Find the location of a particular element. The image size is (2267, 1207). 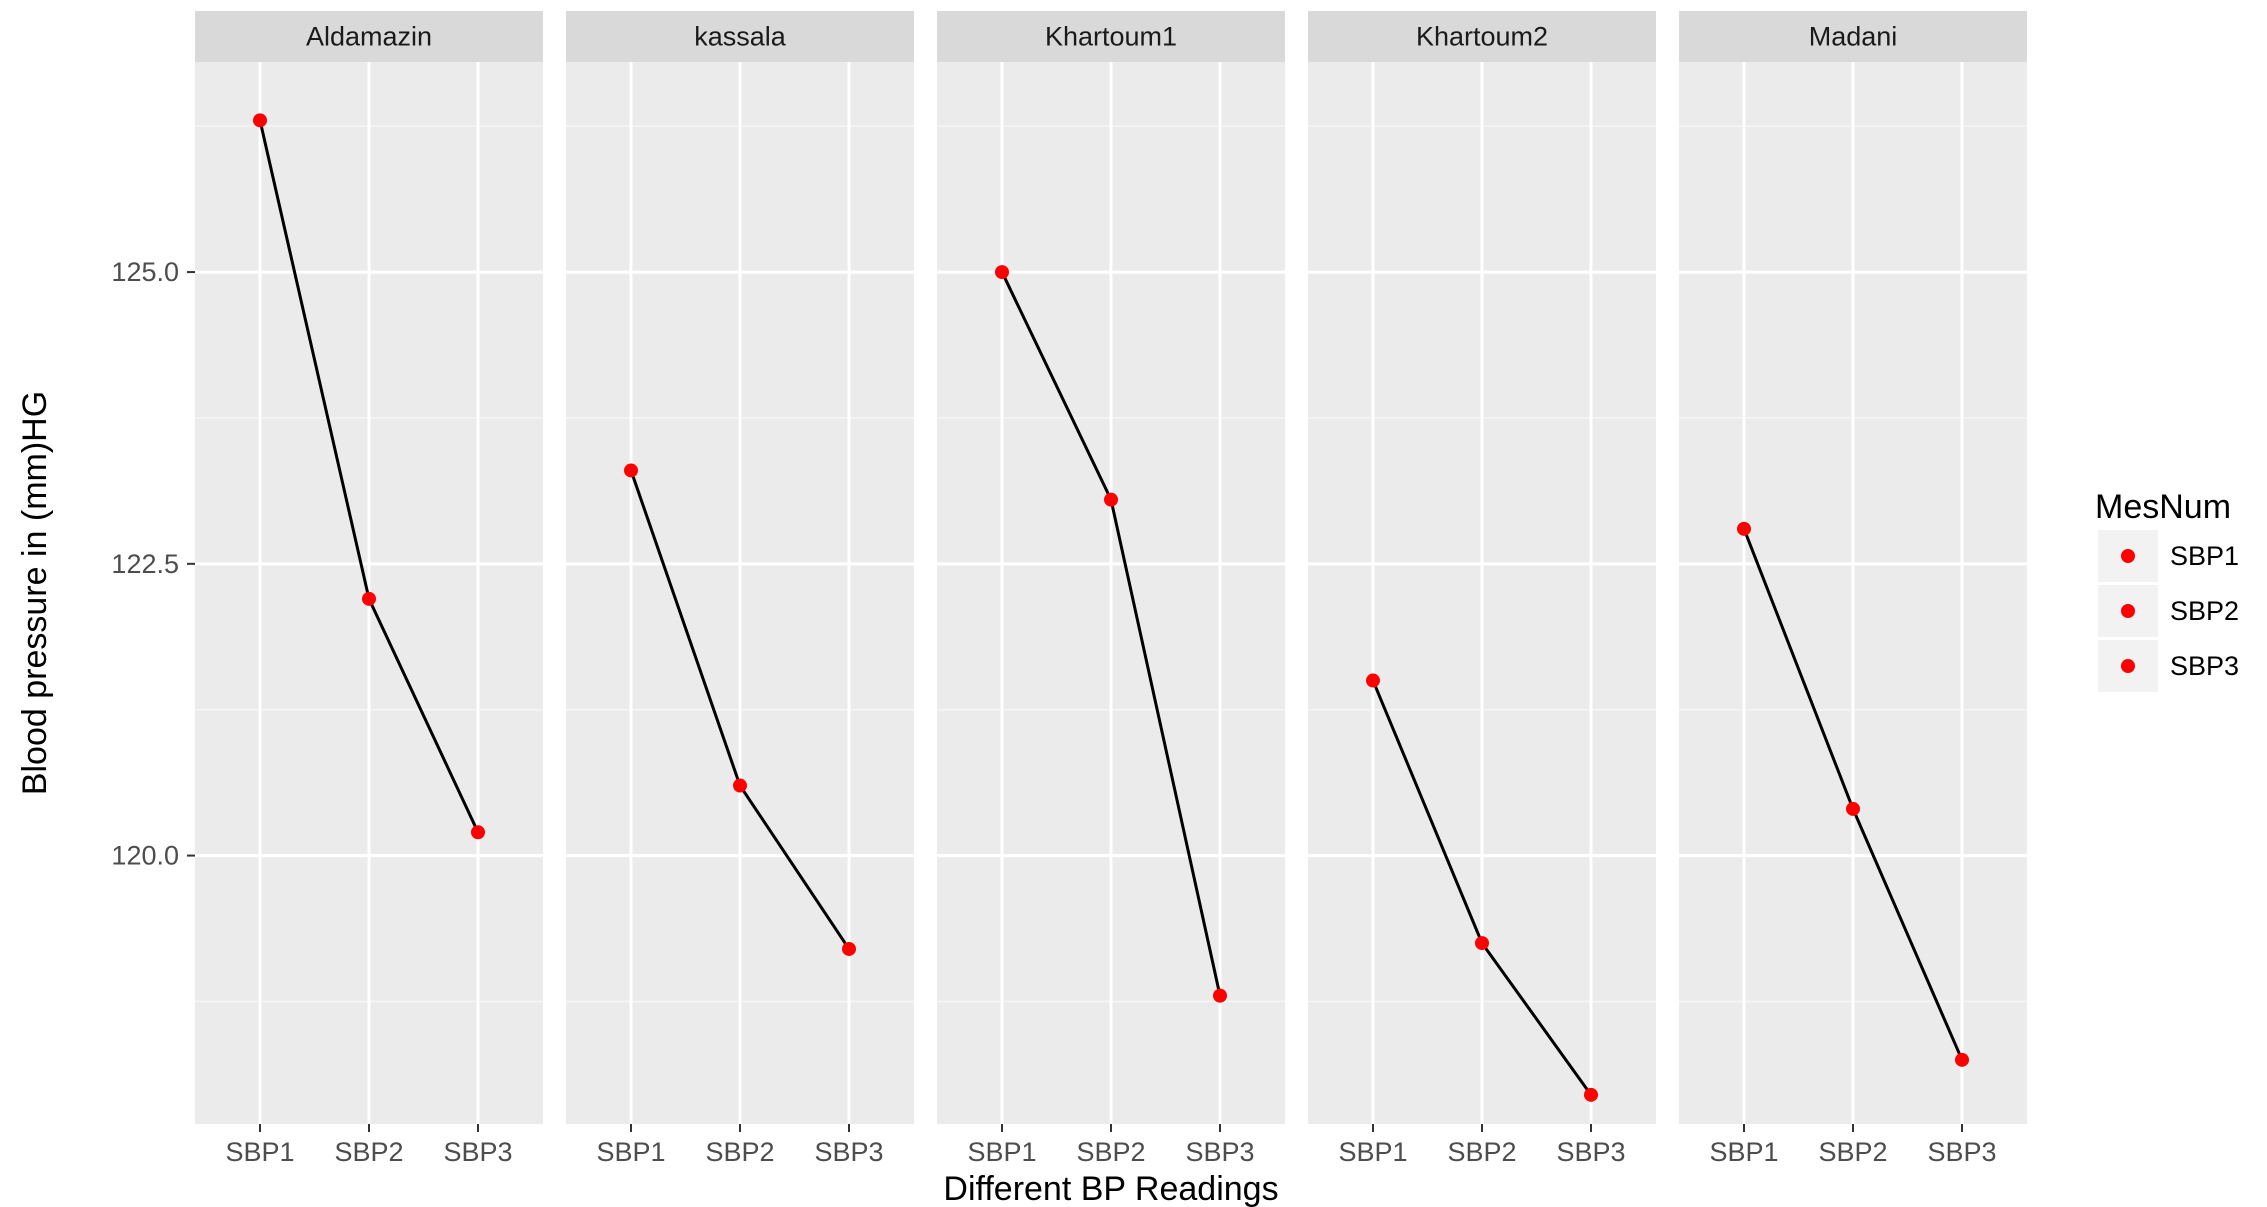

legend-label: SBP1 is located at coordinates (2204, 556).